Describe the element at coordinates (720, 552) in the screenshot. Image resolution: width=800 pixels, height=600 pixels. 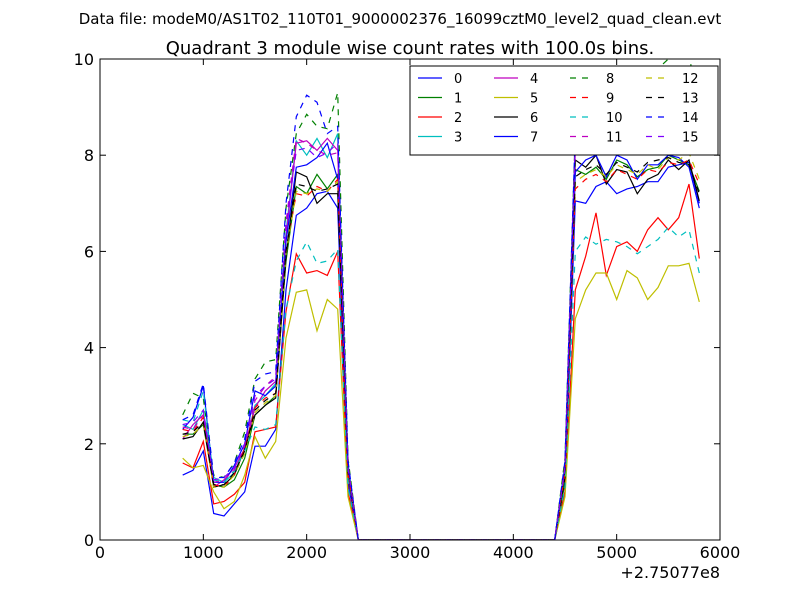
I see `x-tick-label: 6000` at that location.